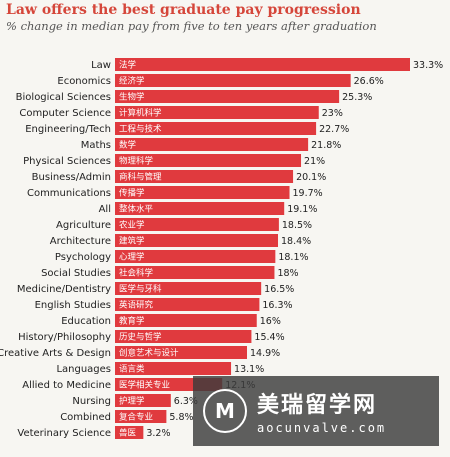 Image resolution: width=450 pixels, height=457 pixels. Describe the element at coordinates (80, 241) in the screenshot. I see `category-label: Architecture` at that location.